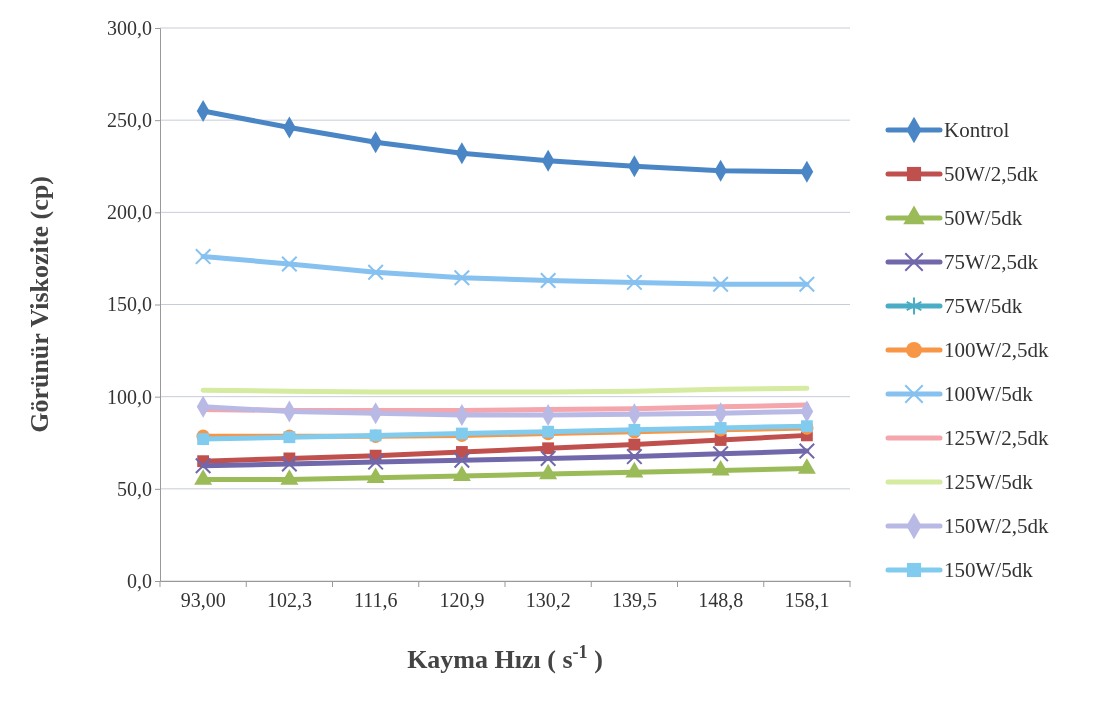  I want to click on legend-label: 50W/5dk, so click(983, 218).